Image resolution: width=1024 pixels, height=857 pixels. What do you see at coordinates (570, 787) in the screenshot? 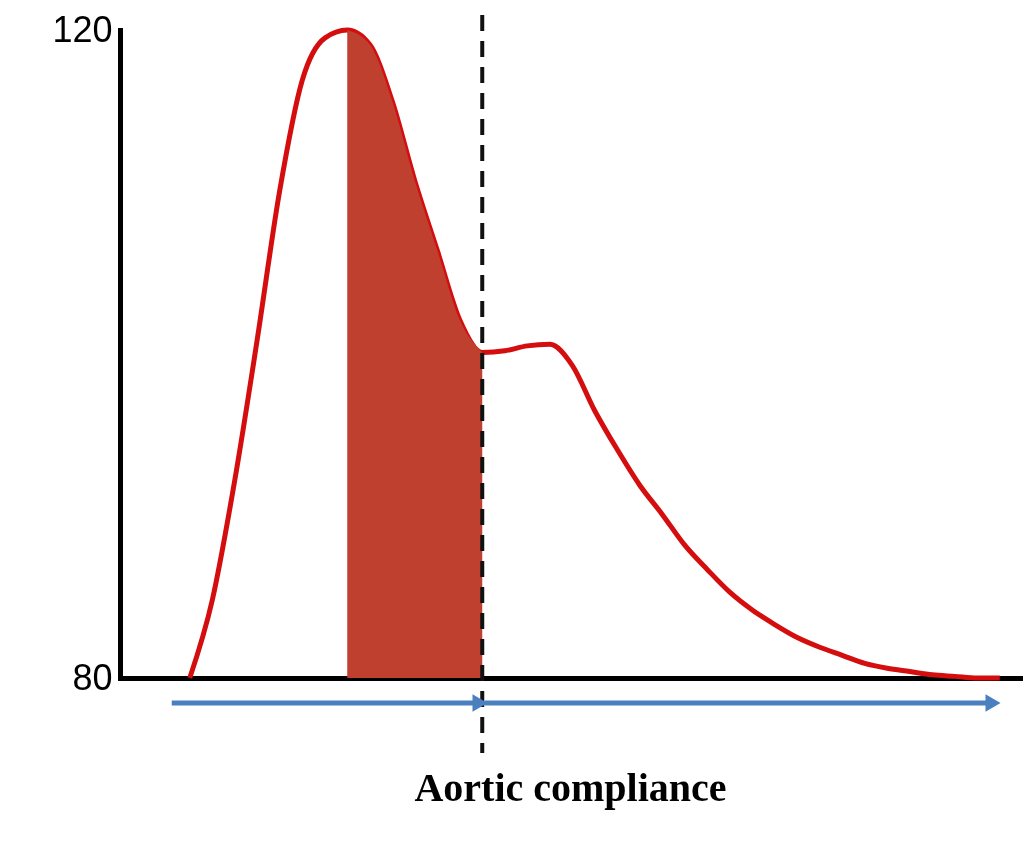
I see `x-axis-title: Aortic compliance` at bounding box center [570, 787].